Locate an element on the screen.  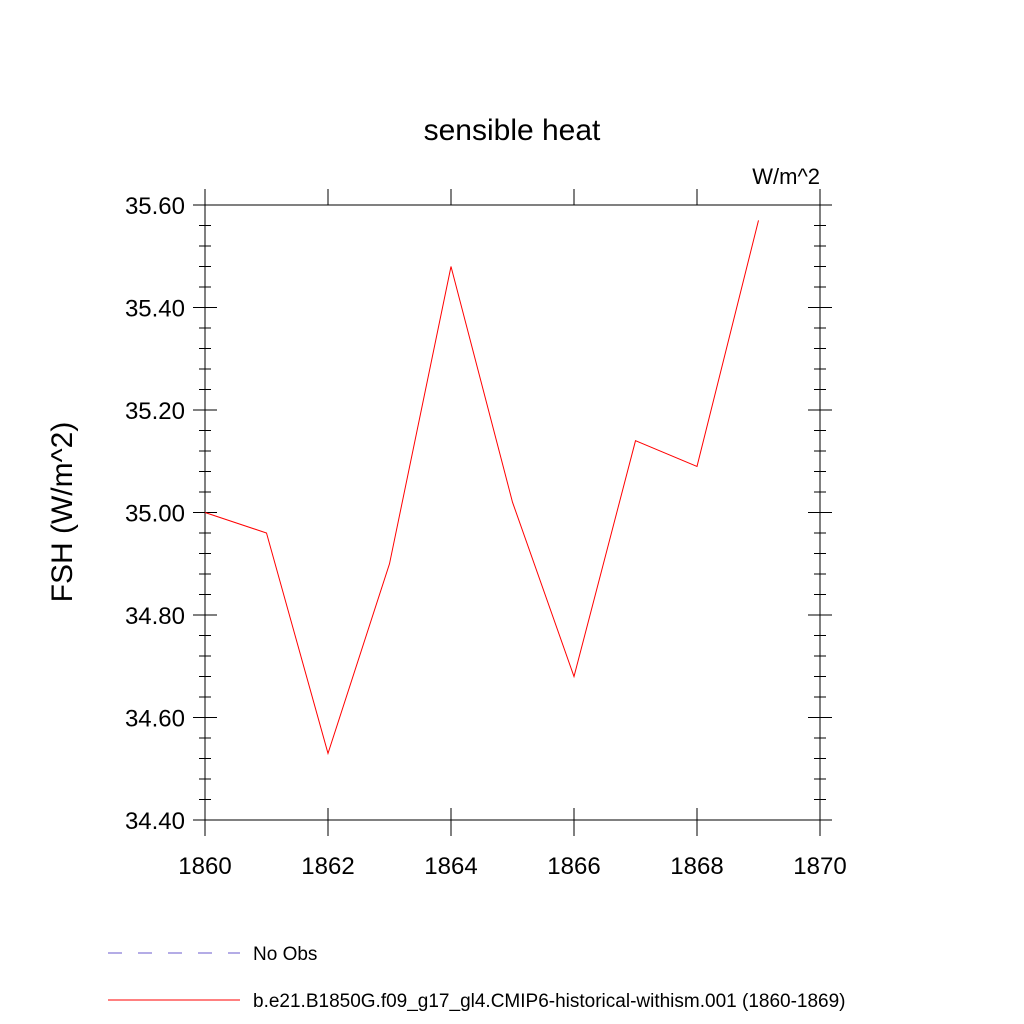
units-label: W/m^2 is located at coordinates (786, 176).